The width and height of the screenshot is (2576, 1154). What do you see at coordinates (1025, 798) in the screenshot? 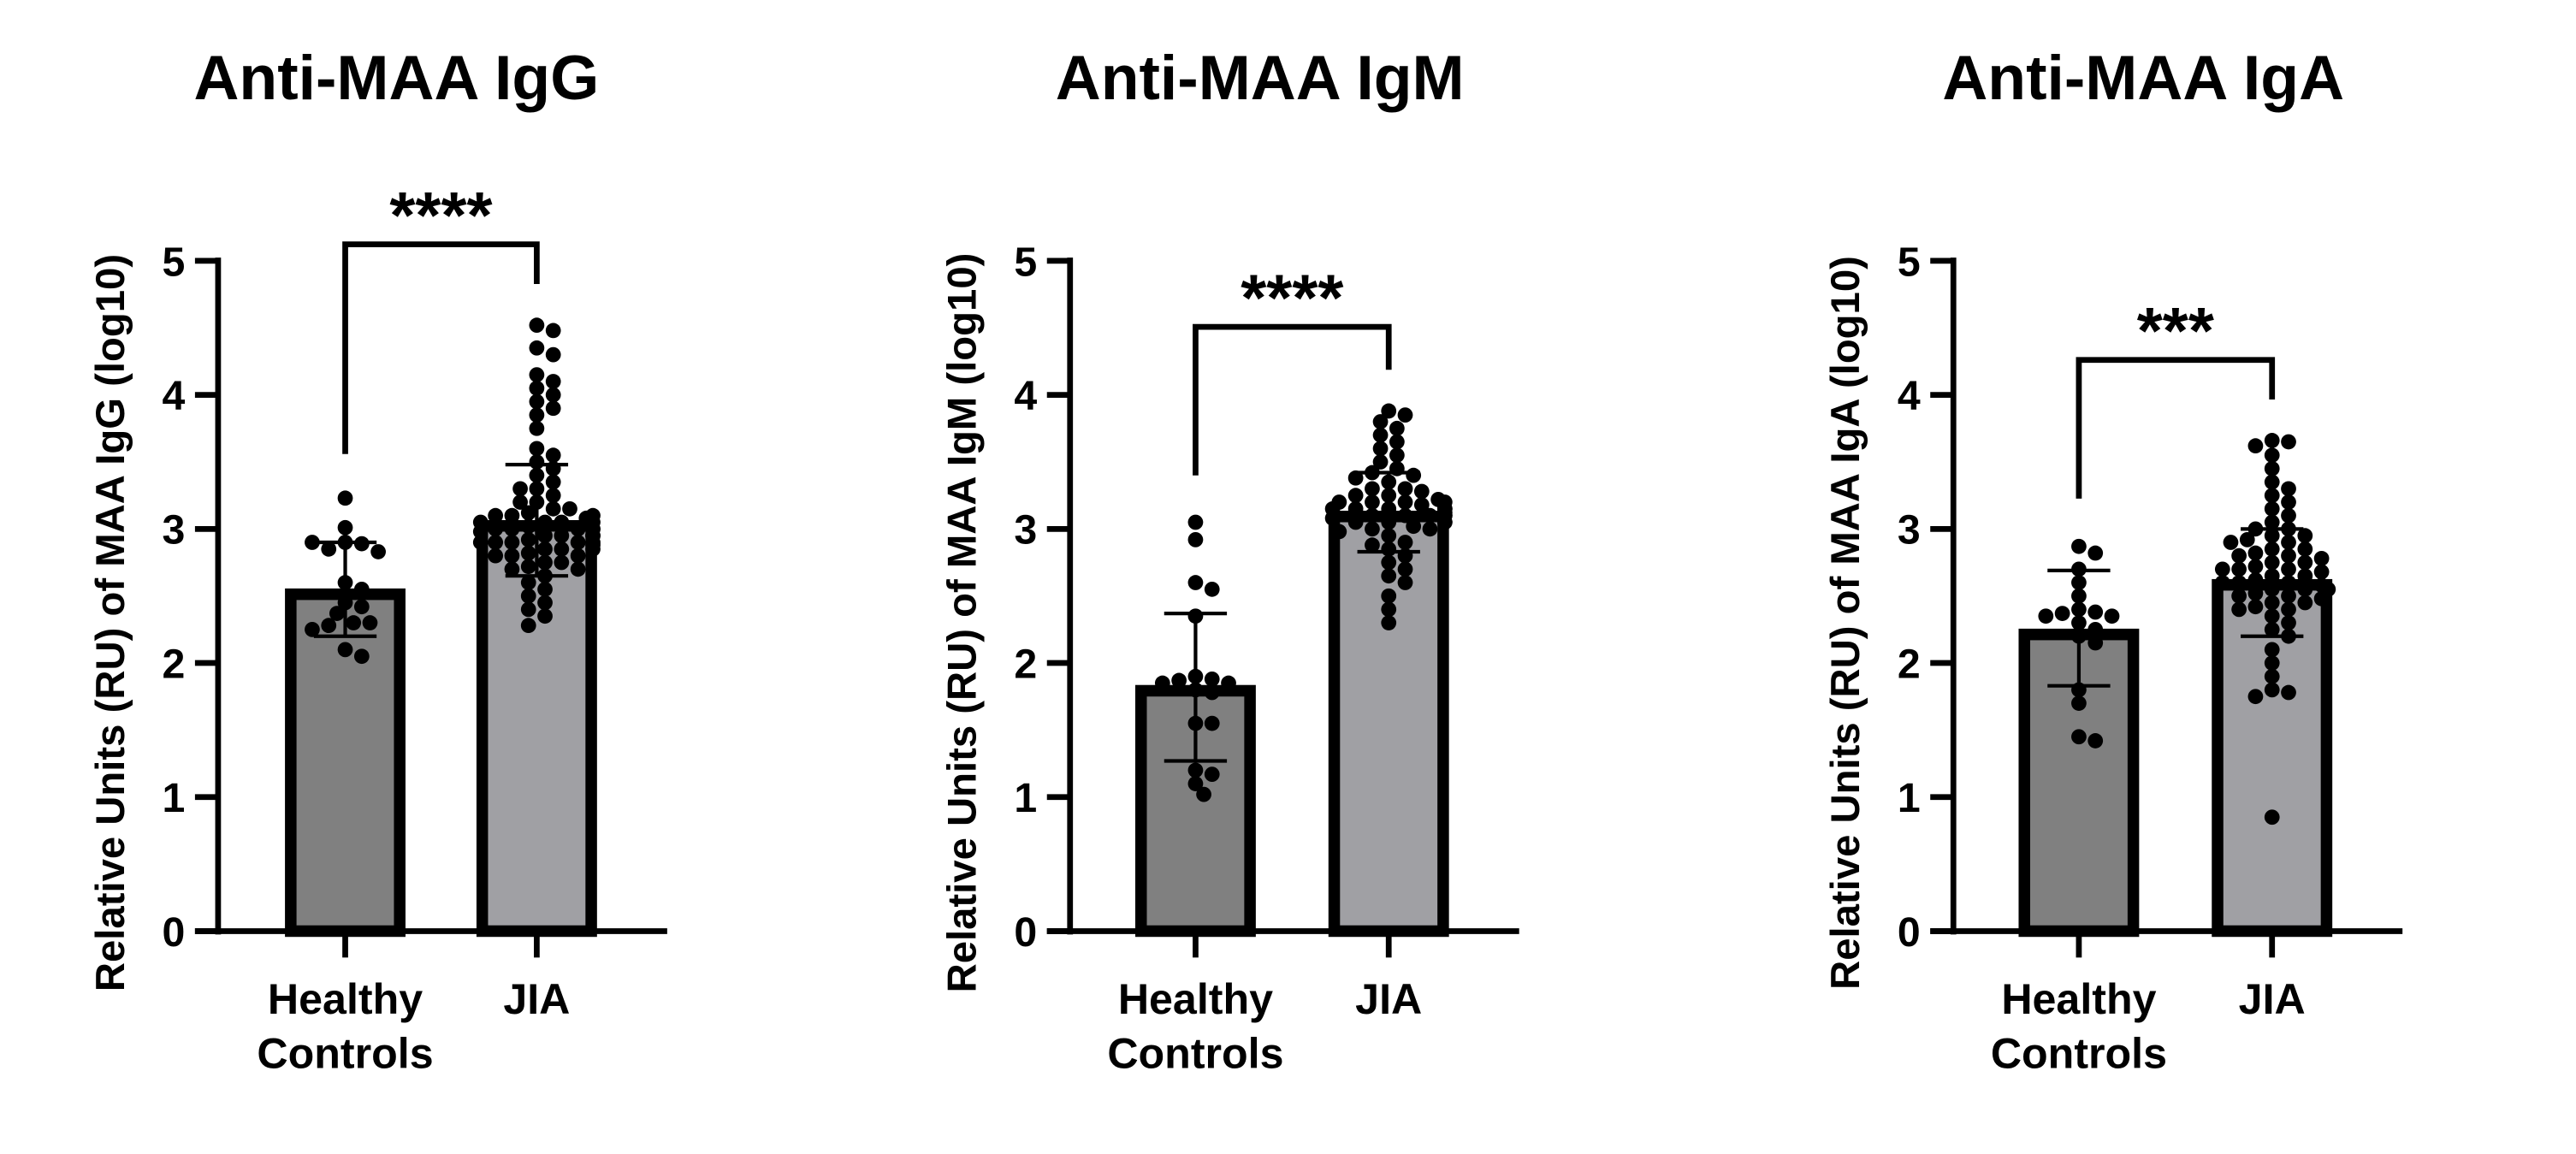
I see `y-tick-label: 1` at bounding box center [1025, 798].